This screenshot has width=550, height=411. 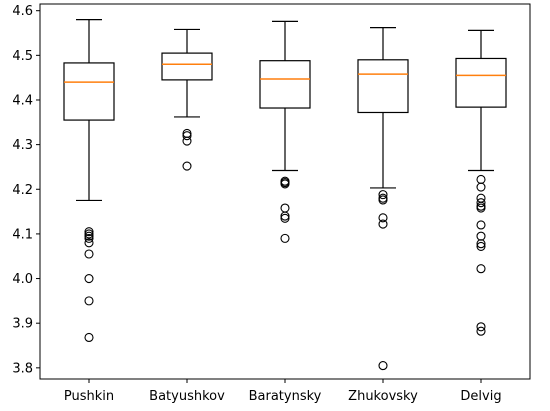 What do you see at coordinates (22, 145) in the screenshot?
I see `y-tick-label: 4.3` at bounding box center [22, 145].